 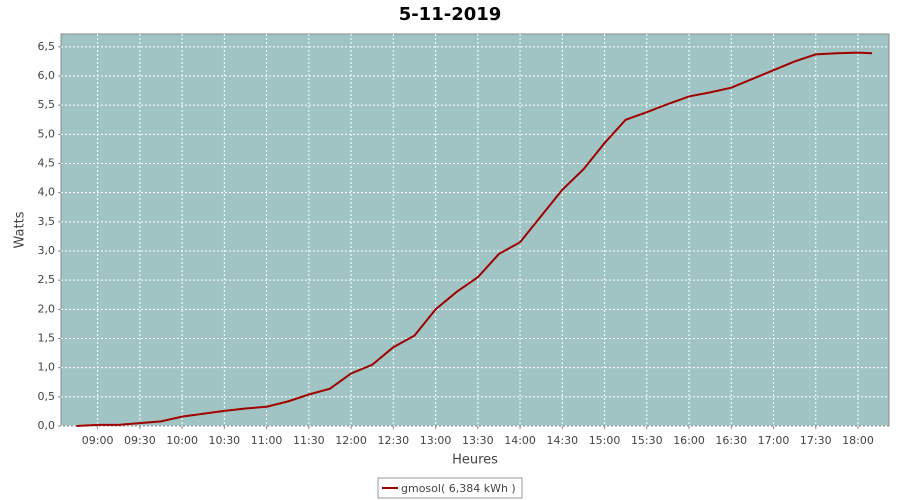 What do you see at coordinates (393, 440) in the screenshot?
I see `x-tick-label: 12:30` at bounding box center [393, 440].